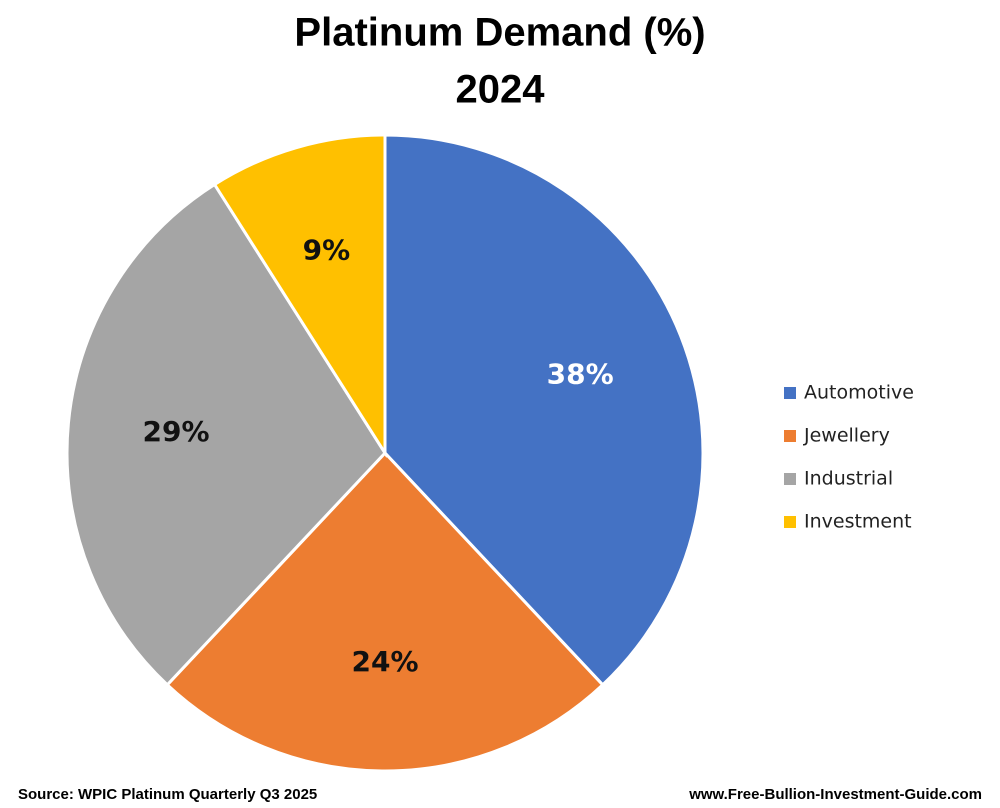 The width and height of the screenshot is (1000, 808). I want to click on legend-label: Automotive, so click(859, 393).